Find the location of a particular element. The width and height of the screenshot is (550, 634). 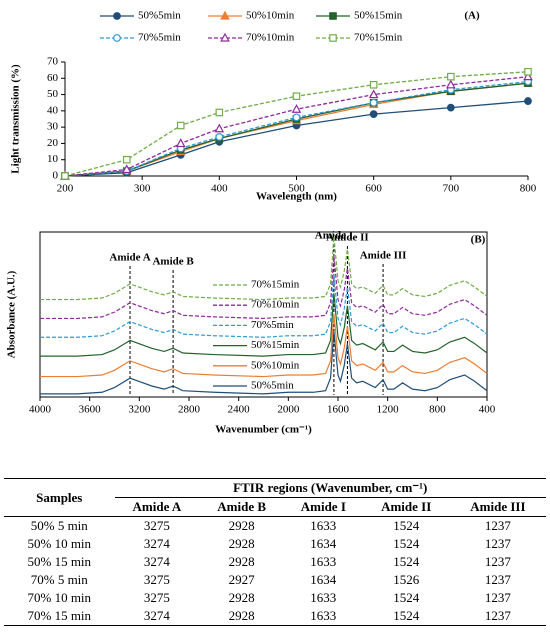

value-cell: 3274 is located at coordinates (156, 561).